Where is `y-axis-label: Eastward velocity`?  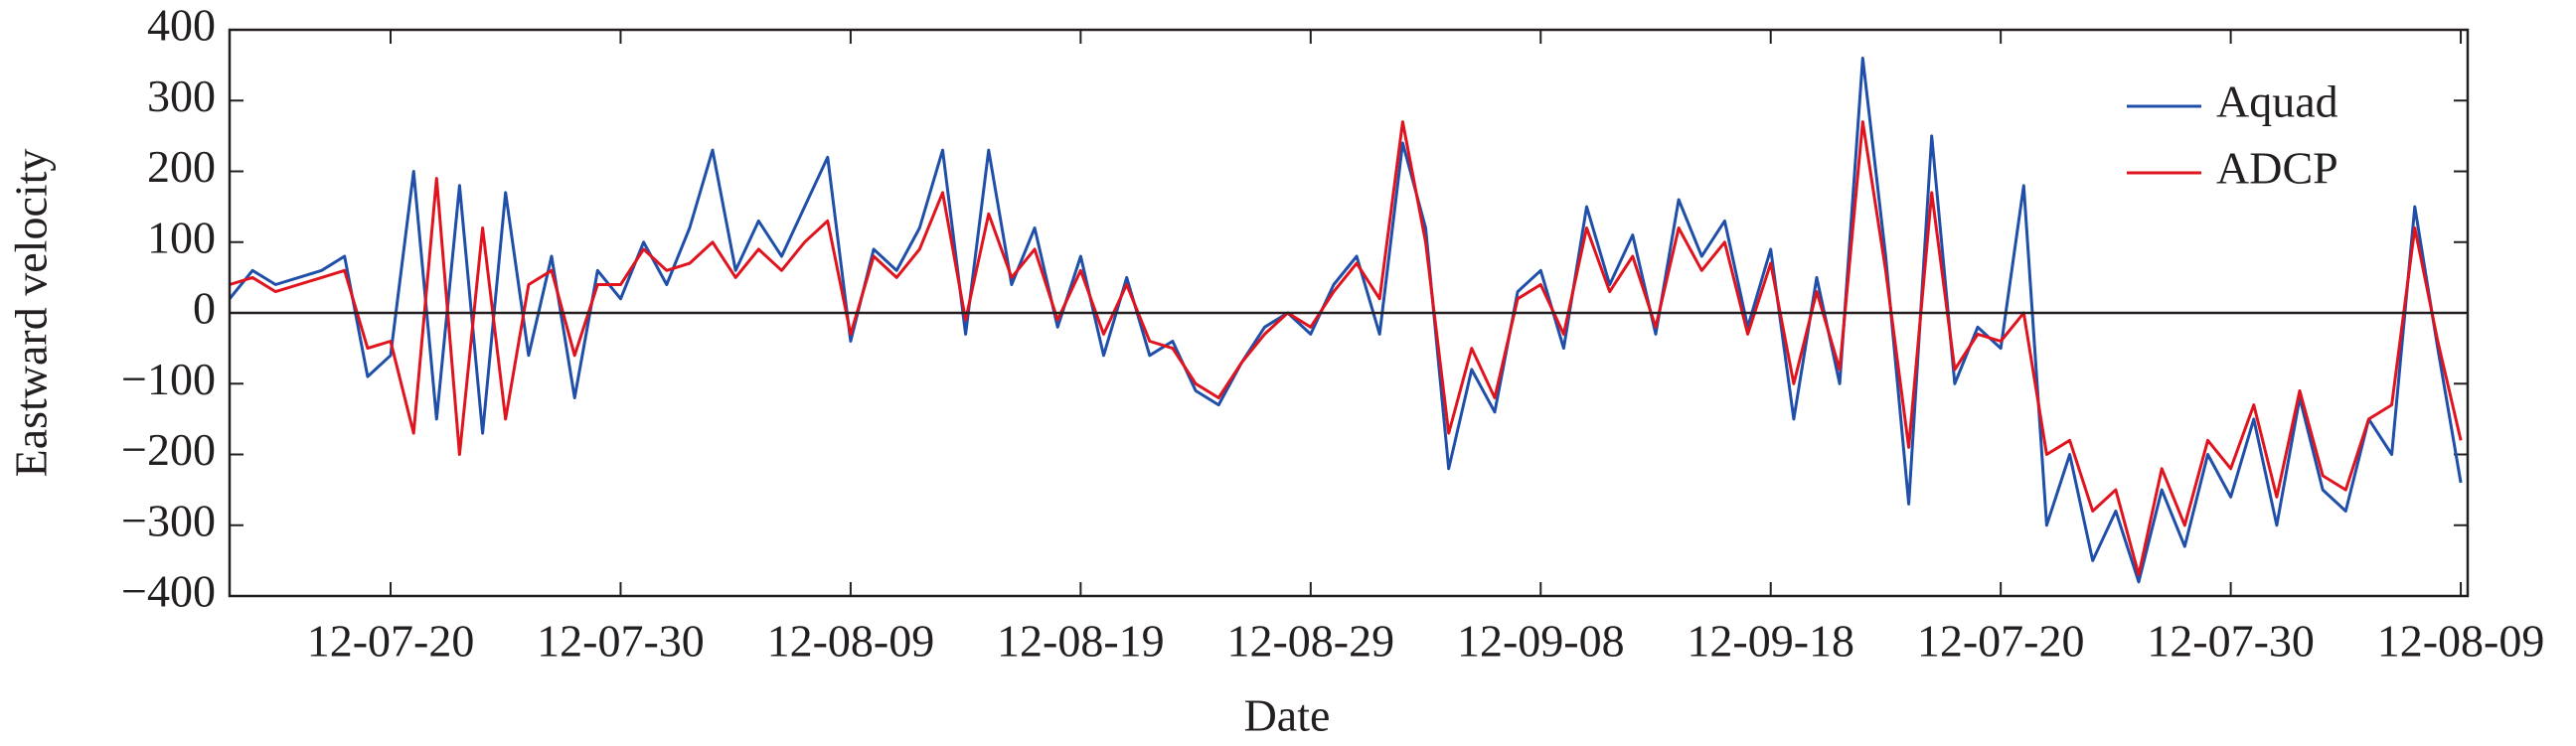
y-axis-label: Eastward velocity is located at coordinates (31, 313).